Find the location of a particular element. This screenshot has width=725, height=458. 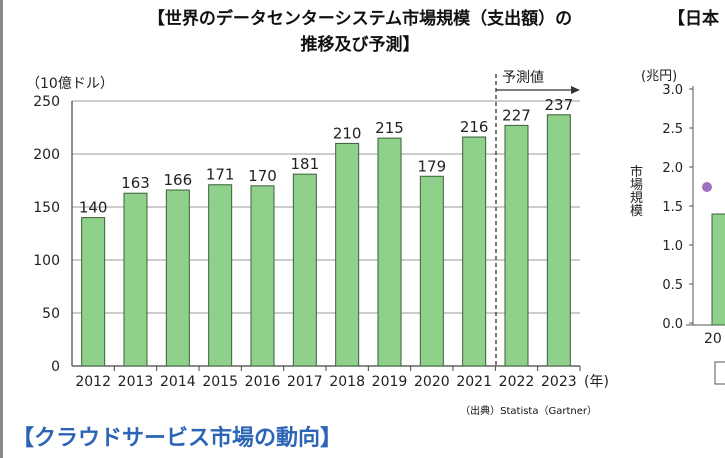

x-tick-label: 2022 is located at coordinates (517, 382).